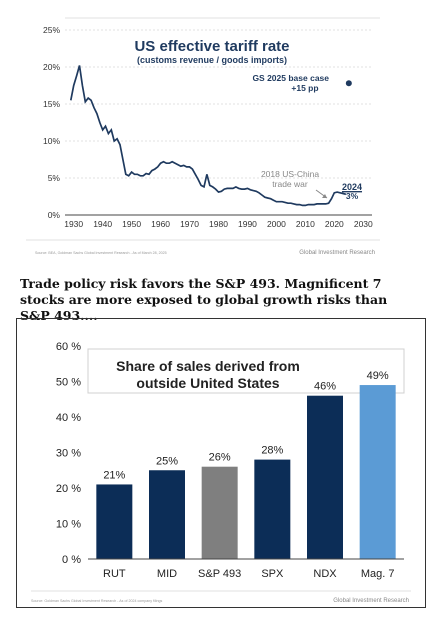  What do you see at coordinates (290, 78) in the screenshot?
I see `gs-base-case-label: GS 2025 base case` at bounding box center [290, 78].